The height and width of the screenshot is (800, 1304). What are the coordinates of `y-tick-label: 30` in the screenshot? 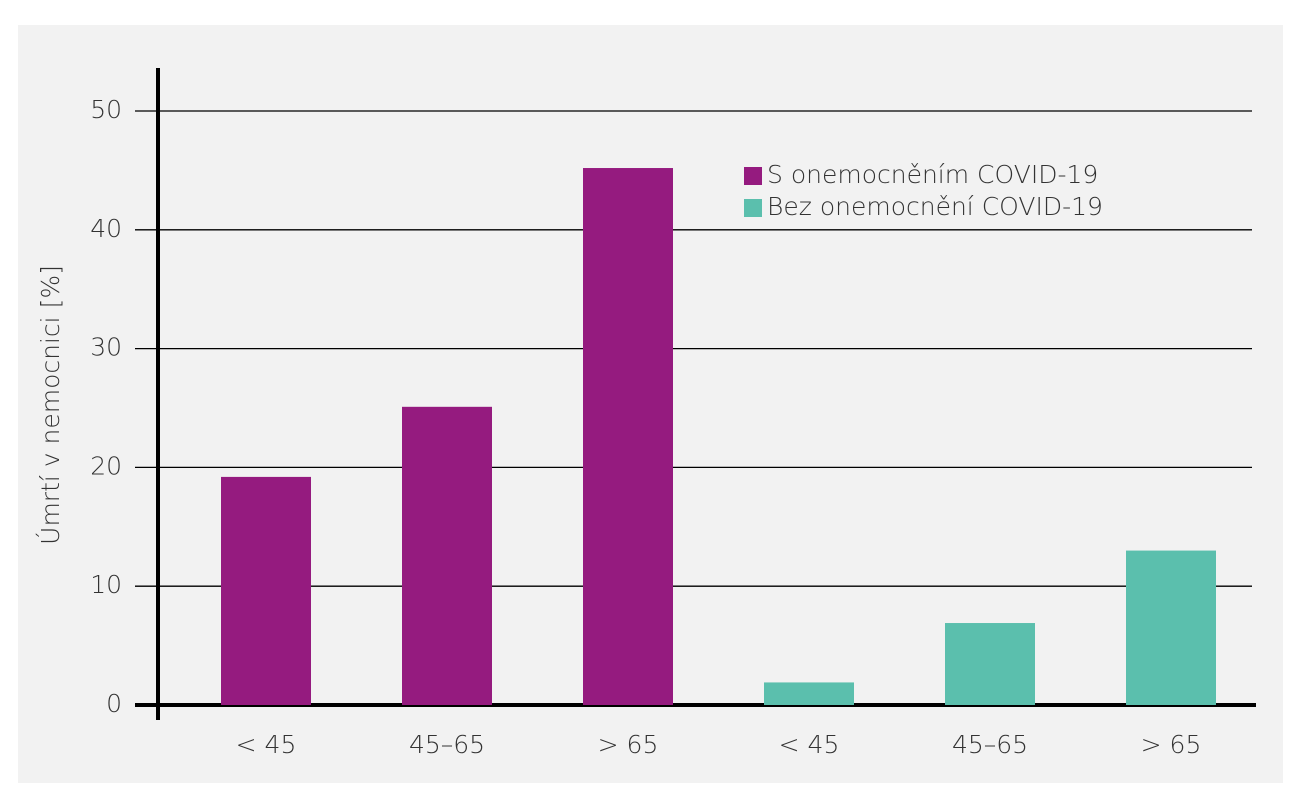 It's located at (106, 347).